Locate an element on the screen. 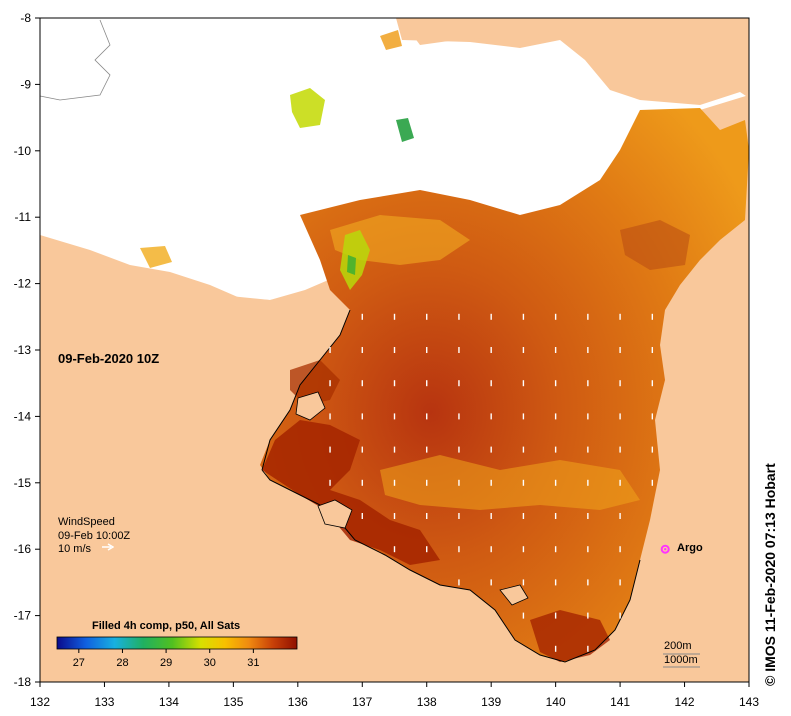 The image size is (791, 716). colorbar-tick-label: 31 is located at coordinates (253, 663).